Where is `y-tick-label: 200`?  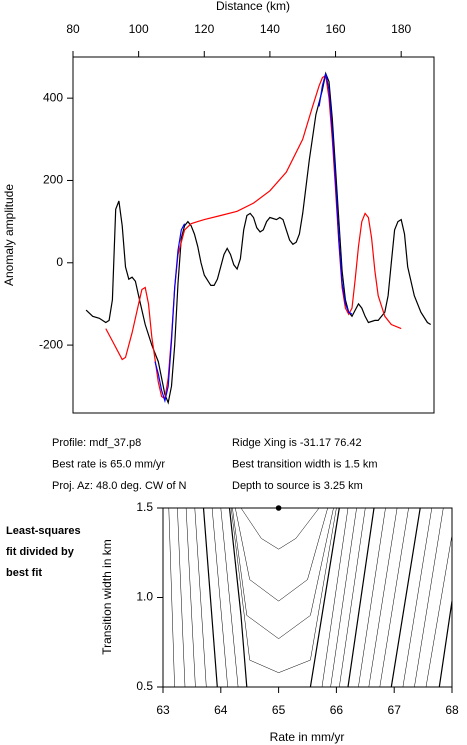 y-tick-label: 200 is located at coordinates (53, 180).